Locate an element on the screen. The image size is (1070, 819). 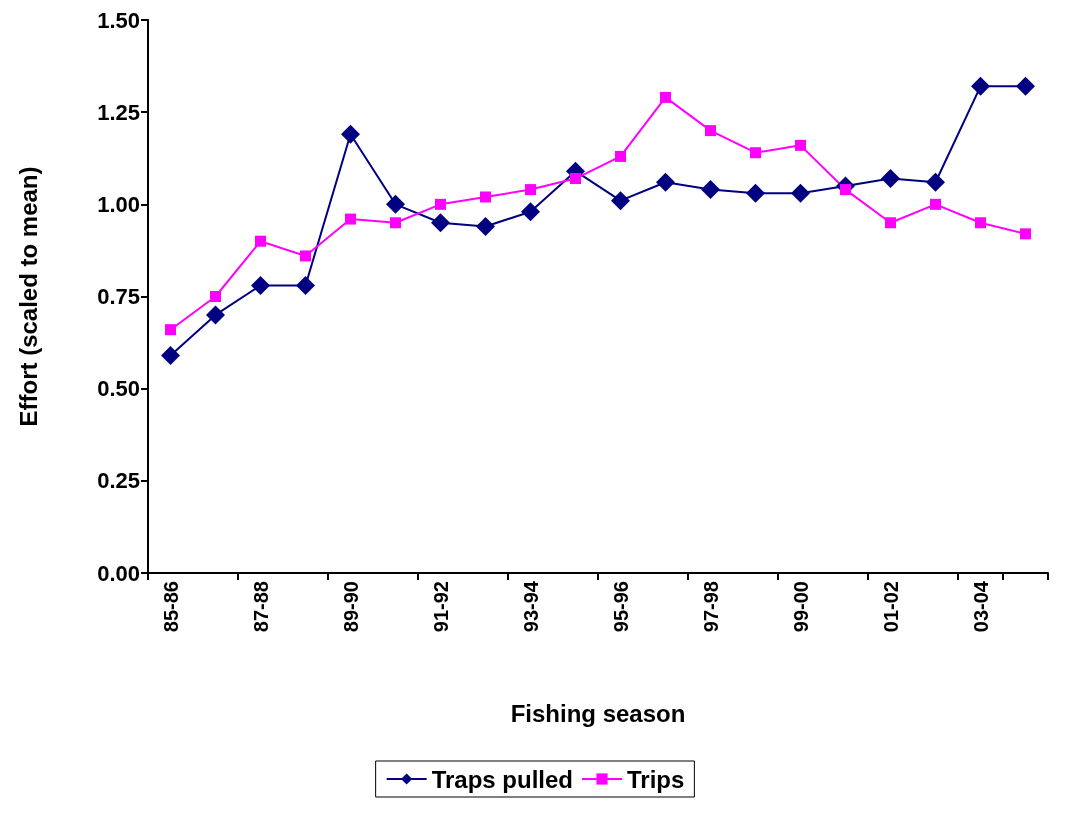
x-tick-label: 97-98 is located at coordinates (710, 607).